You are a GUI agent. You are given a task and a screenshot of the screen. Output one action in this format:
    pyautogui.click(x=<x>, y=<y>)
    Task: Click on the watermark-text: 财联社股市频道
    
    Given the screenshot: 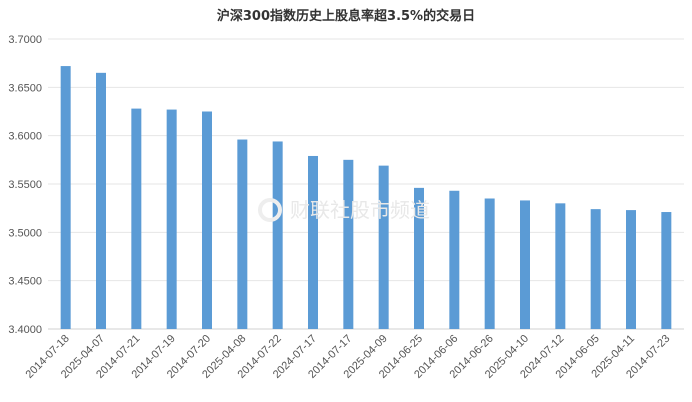 What is the action you would take?
    pyautogui.click(x=360, y=210)
    